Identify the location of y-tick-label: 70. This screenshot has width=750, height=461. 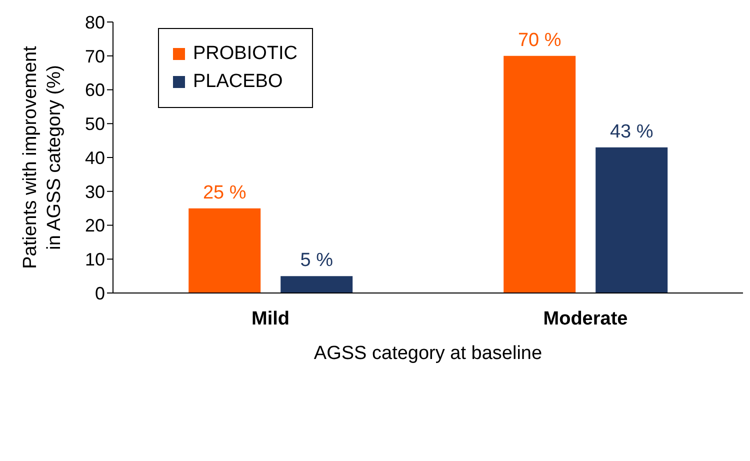
(94, 56).